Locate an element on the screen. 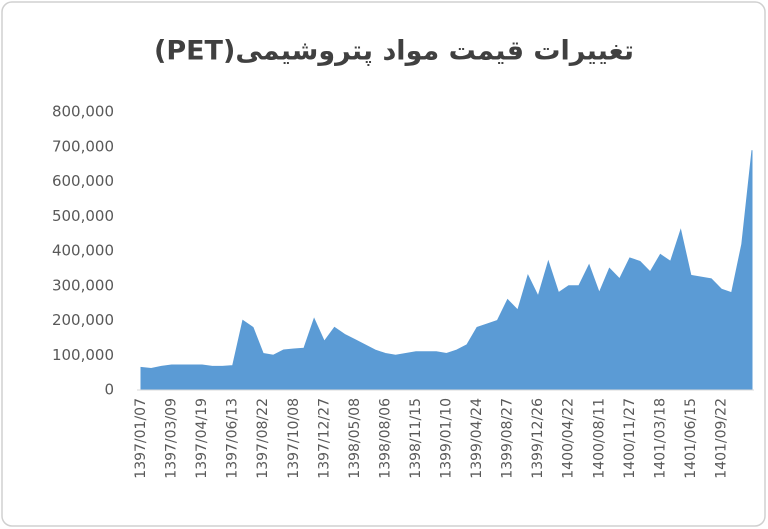  x-tick-label: 1400/04/22 is located at coordinates (569, 438).